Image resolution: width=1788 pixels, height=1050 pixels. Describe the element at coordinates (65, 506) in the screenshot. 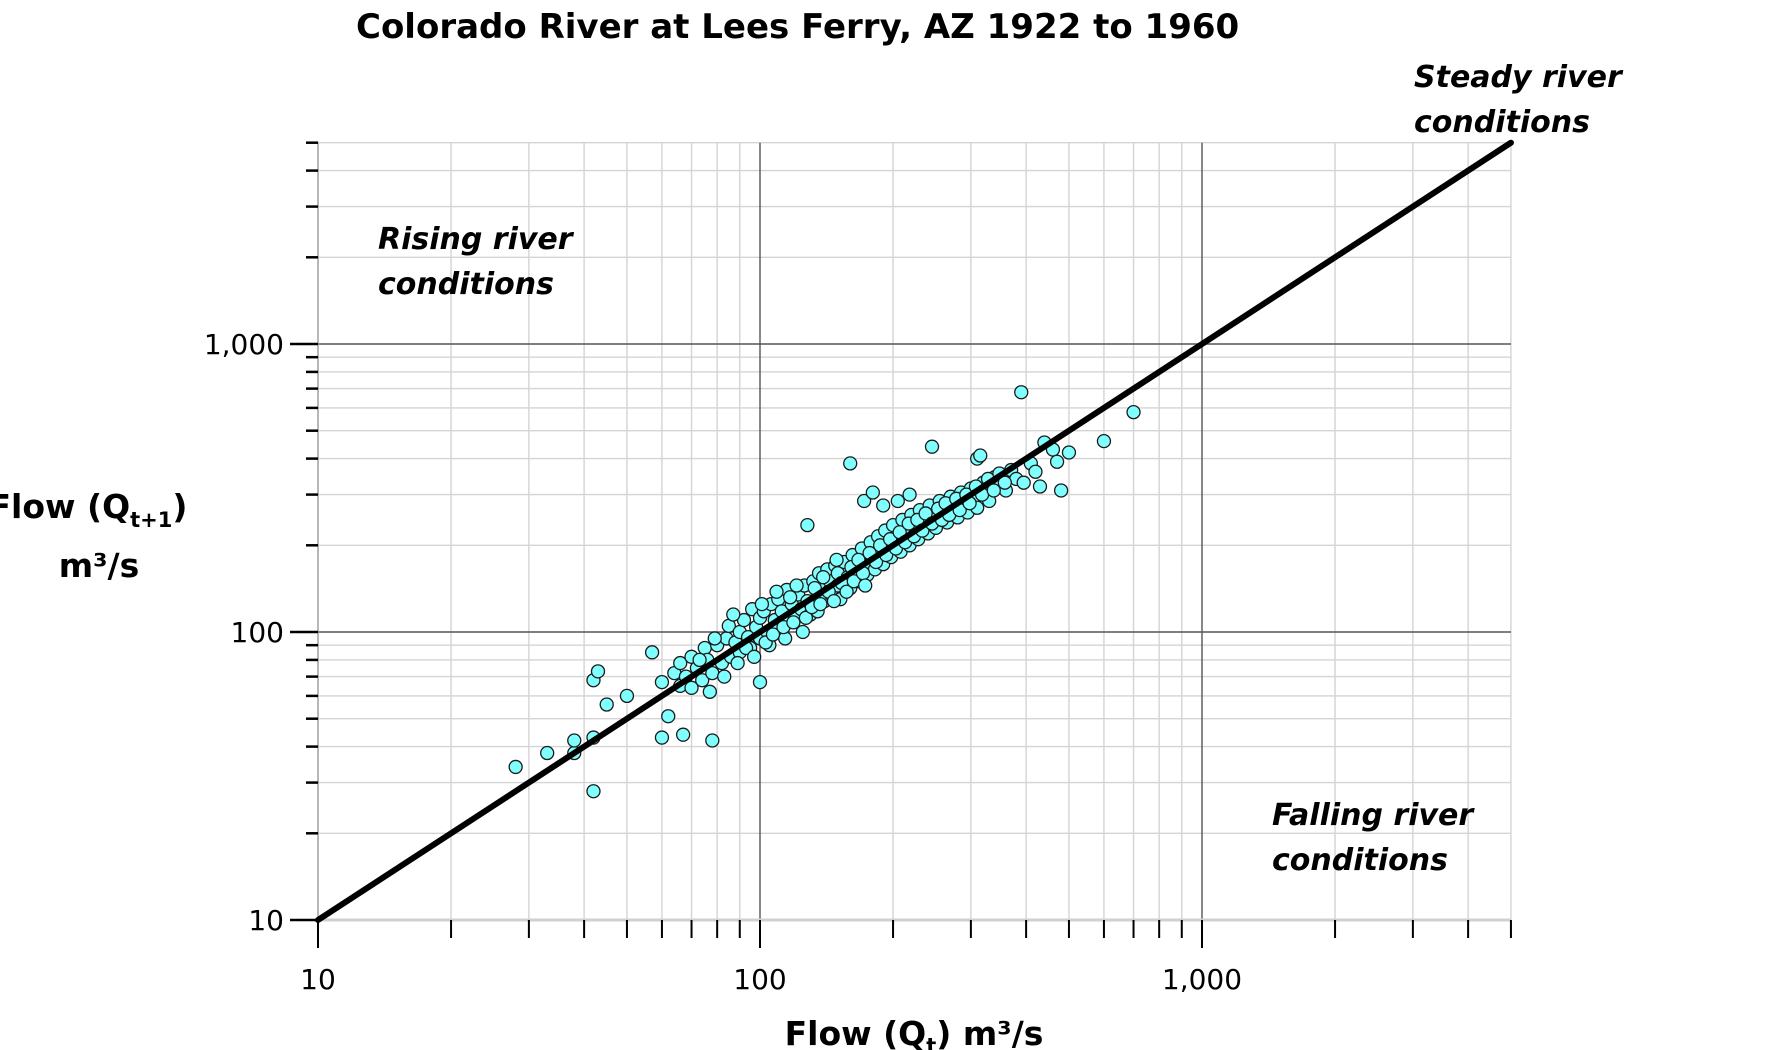

I see `y-axis-label-main: Flow (Q` at that location.